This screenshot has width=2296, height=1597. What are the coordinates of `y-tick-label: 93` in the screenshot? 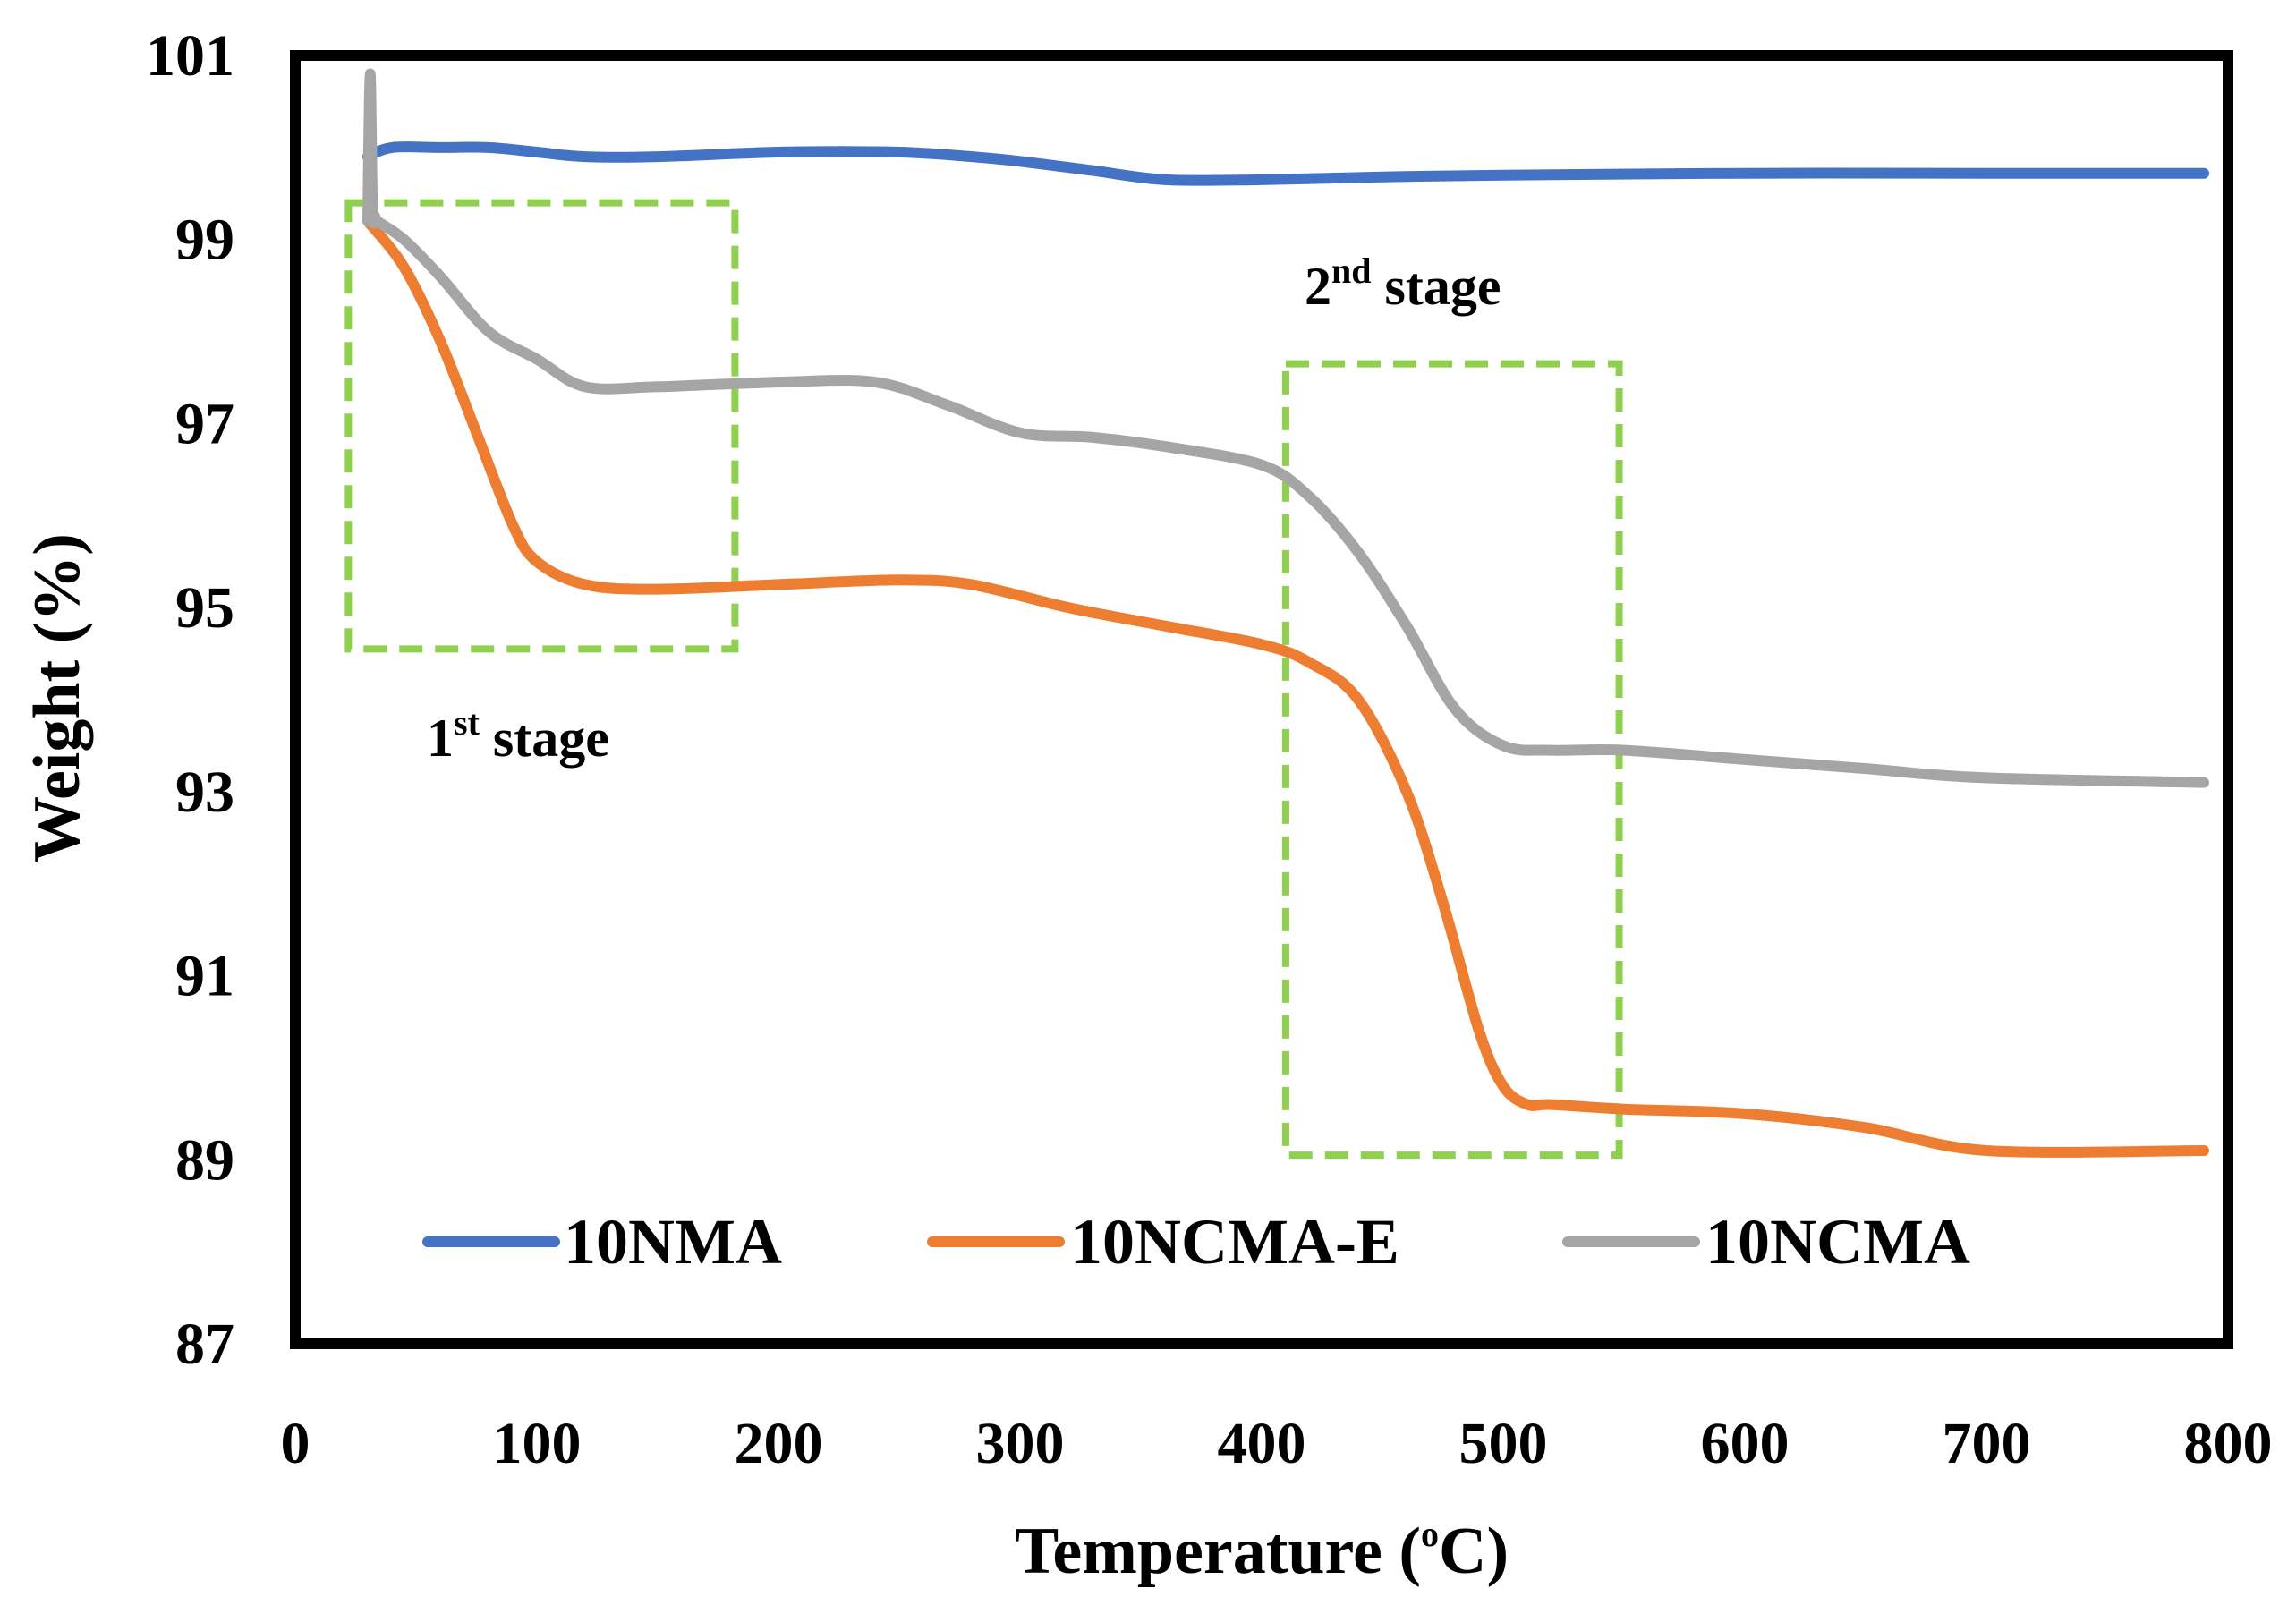 It's located at (204, 793).